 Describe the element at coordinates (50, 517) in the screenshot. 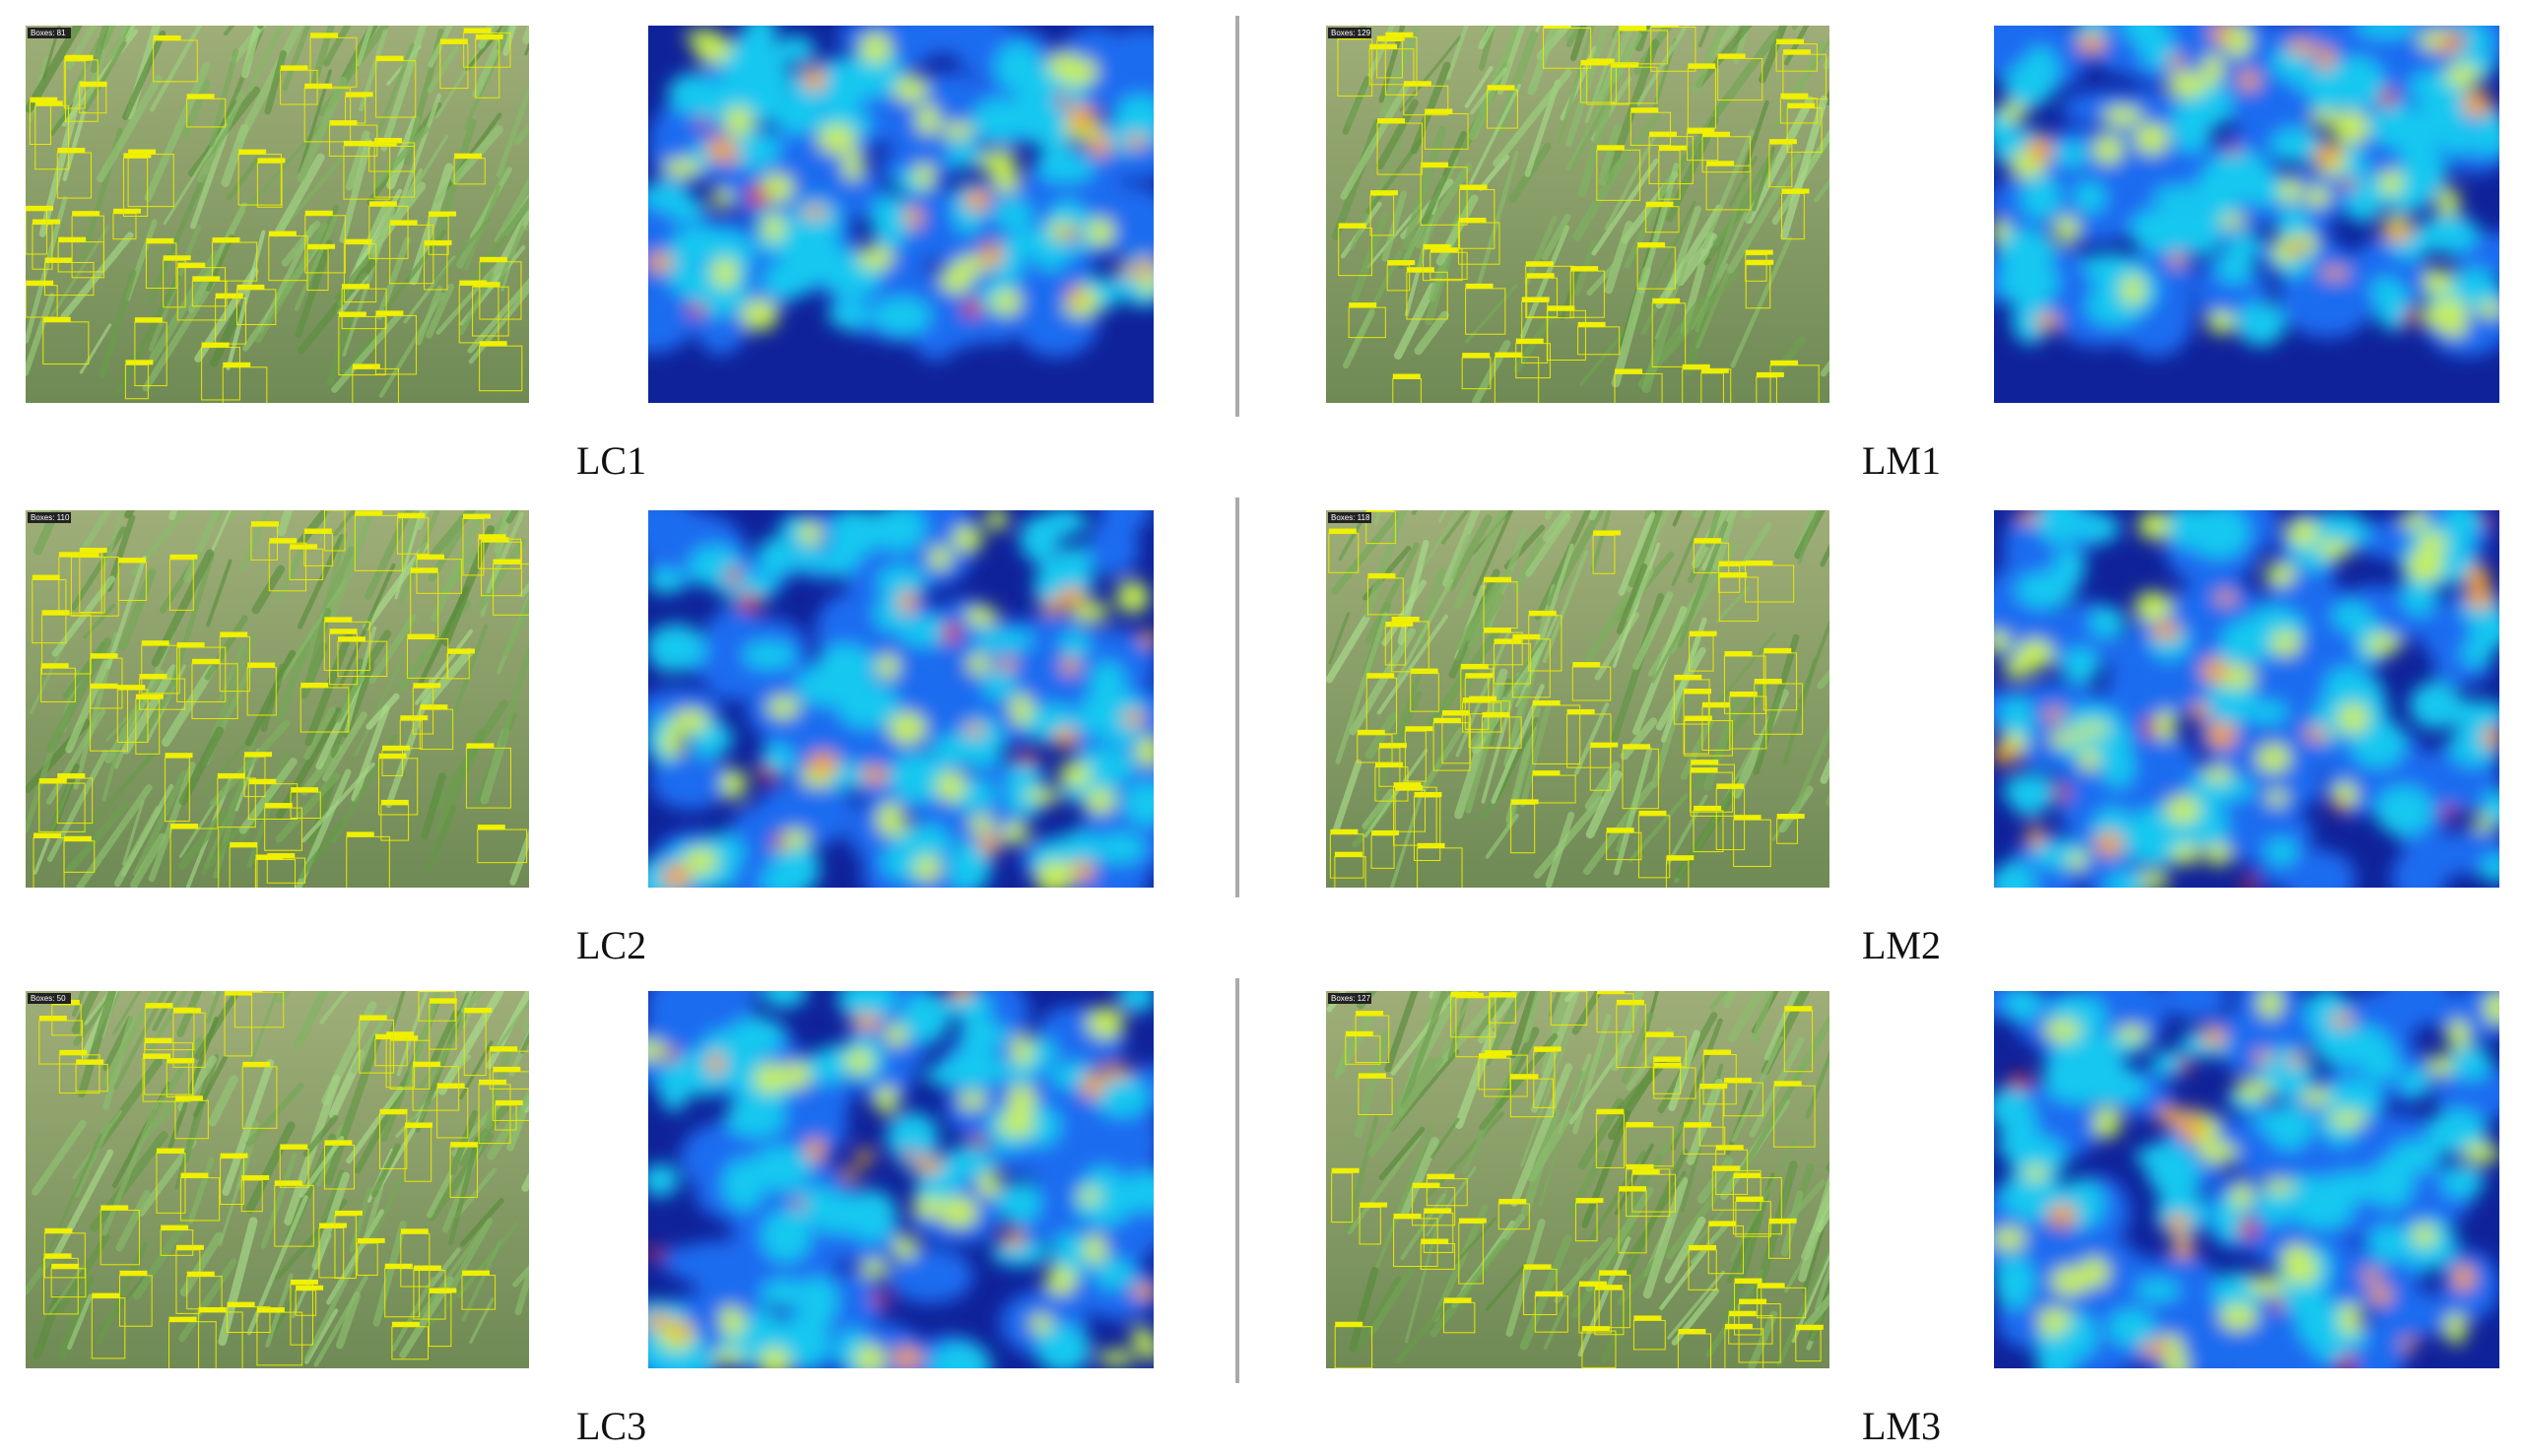

I see `box-count: Boxes: 110` at that location.